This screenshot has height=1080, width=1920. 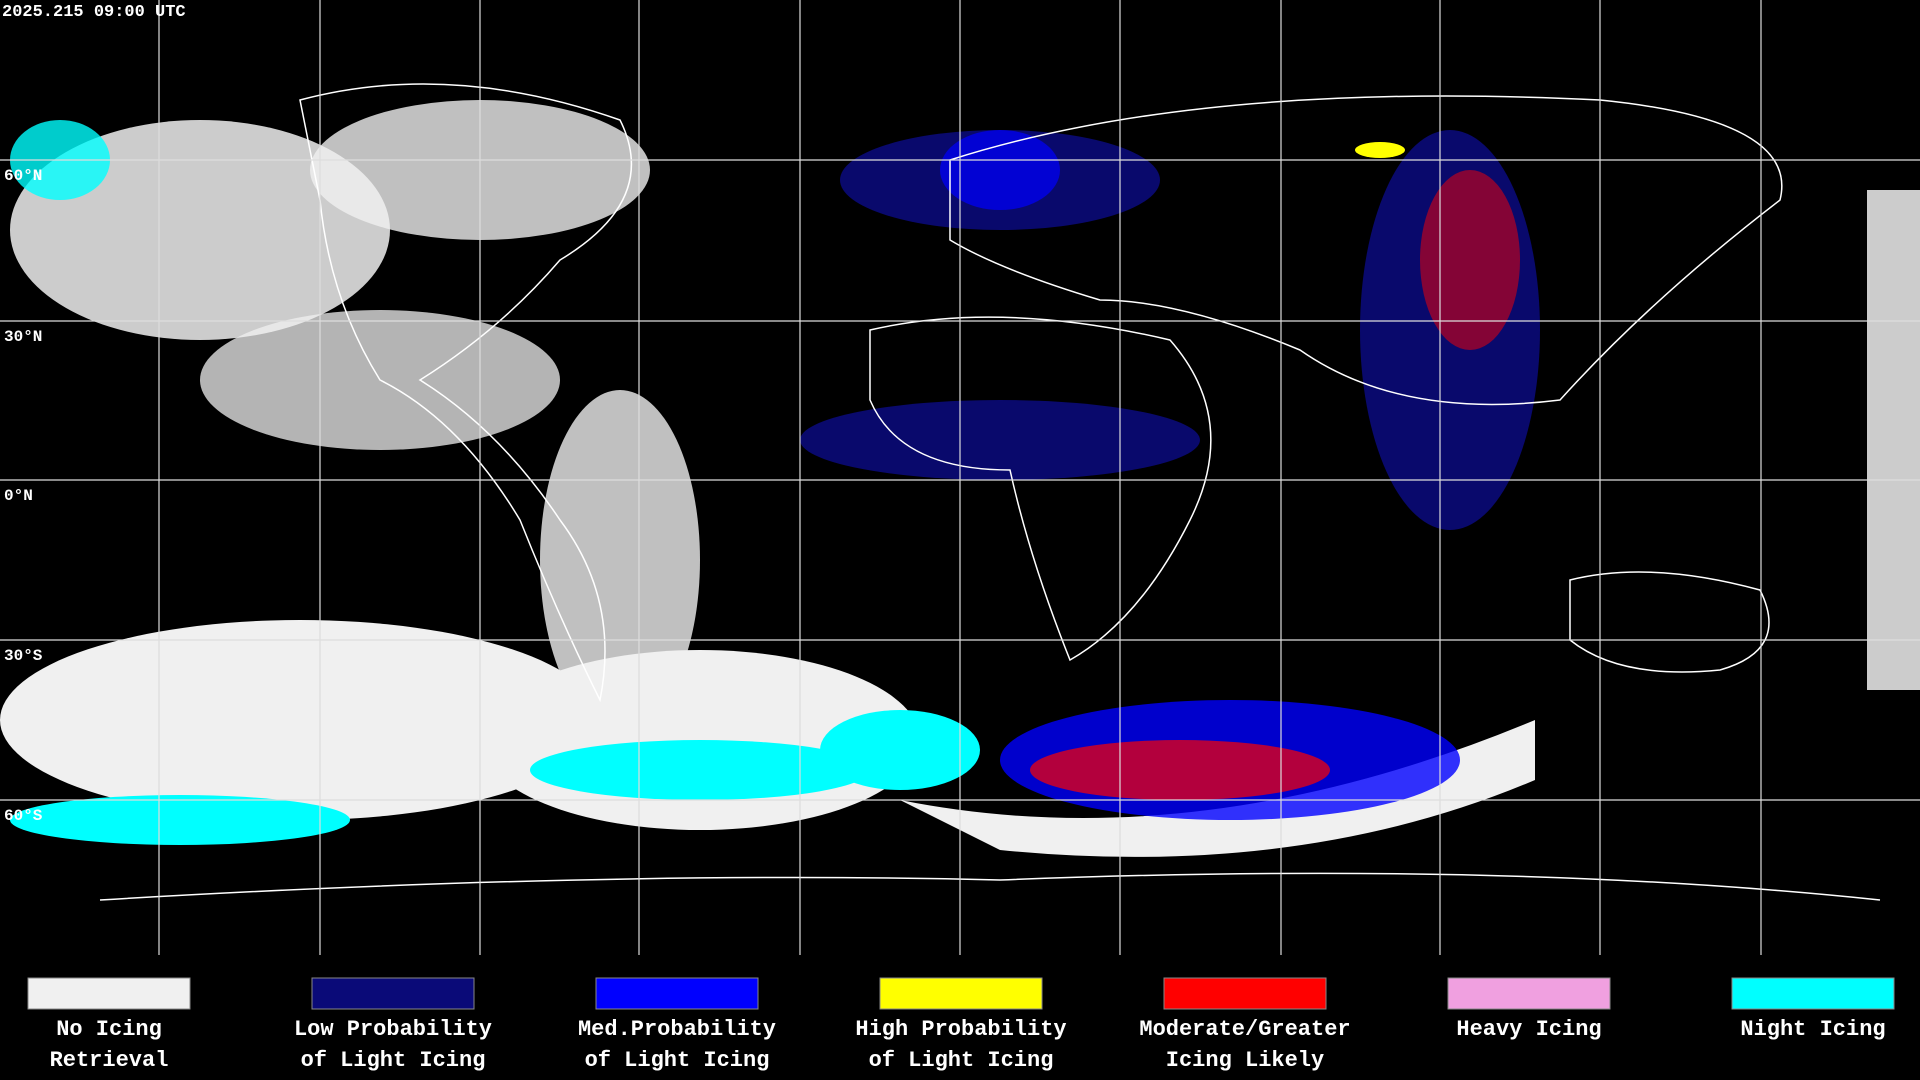 What do you see at coordinates (1244, 1029) in the screenshot?
I see `legend-label: Moderate/Greater` at bounding box center [1244, 1029].